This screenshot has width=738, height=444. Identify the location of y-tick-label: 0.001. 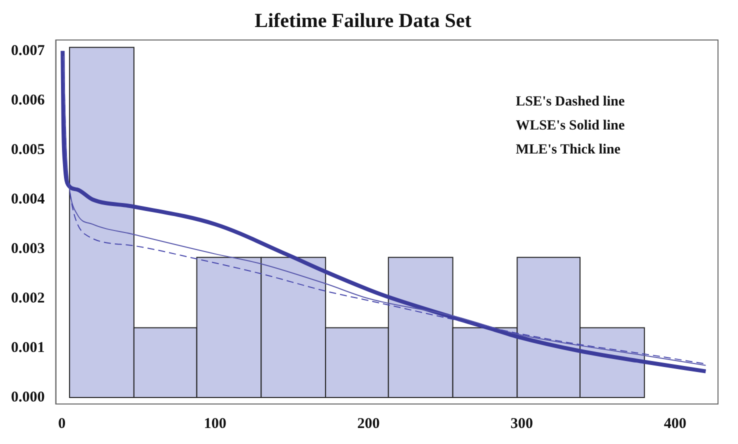
(28, 348).